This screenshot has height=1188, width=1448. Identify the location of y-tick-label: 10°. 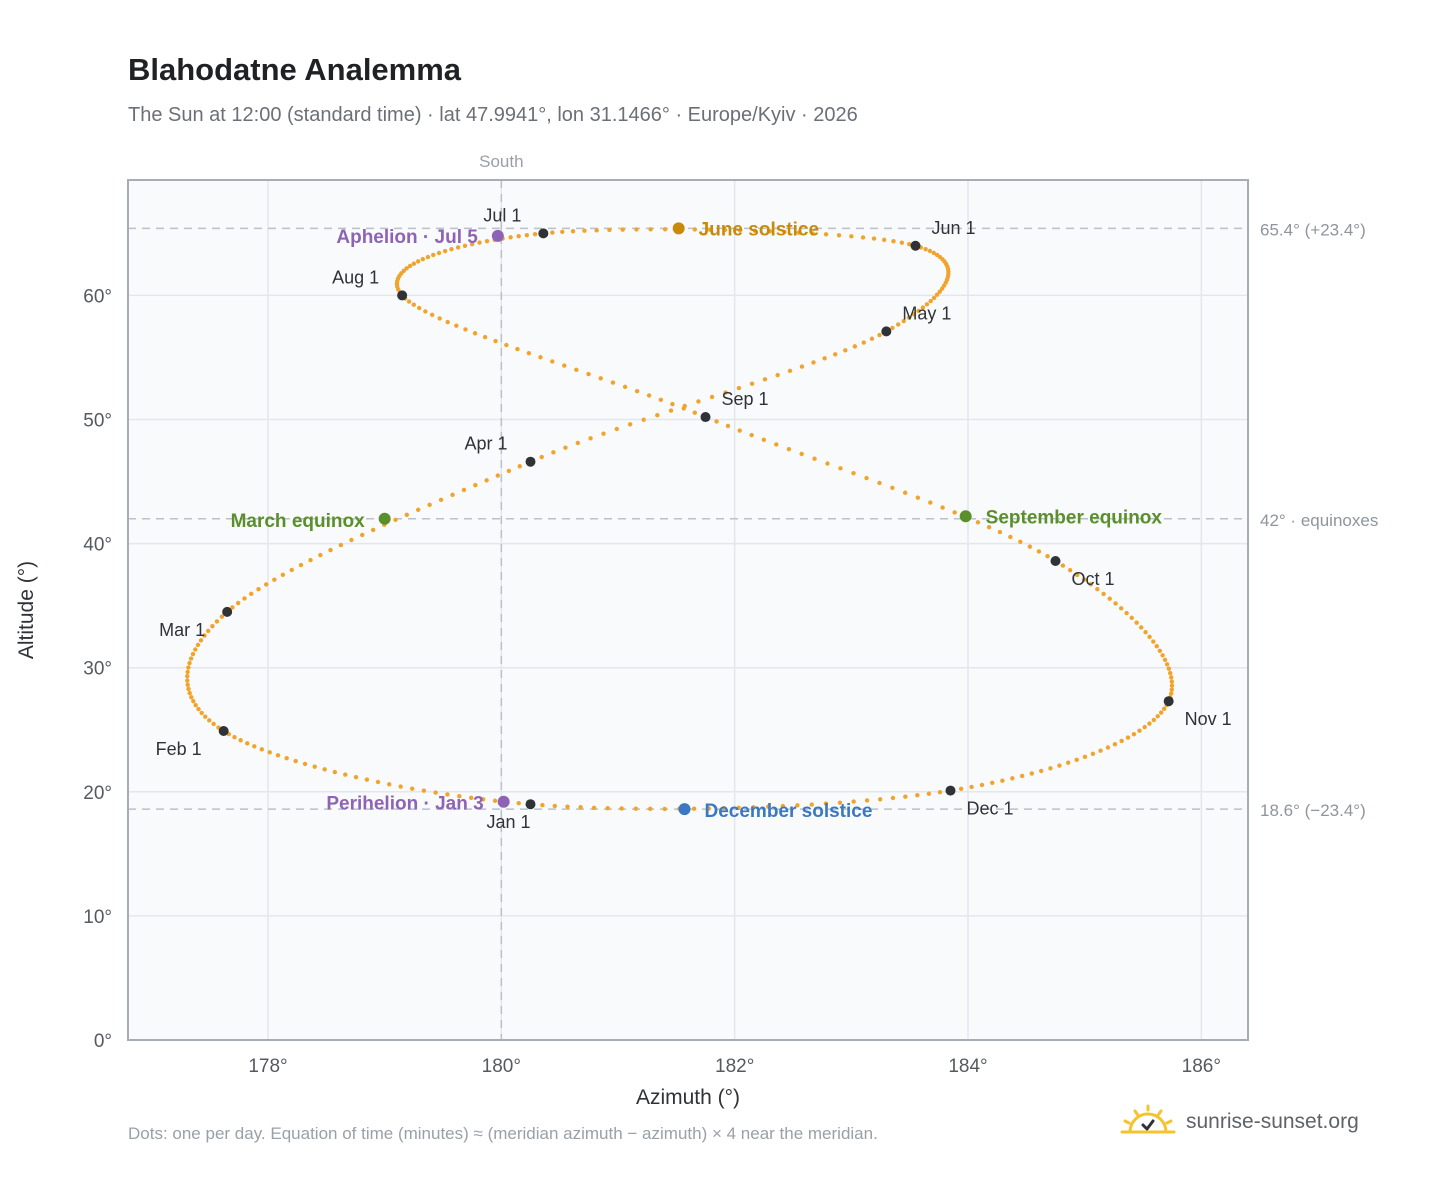
(97, 917).